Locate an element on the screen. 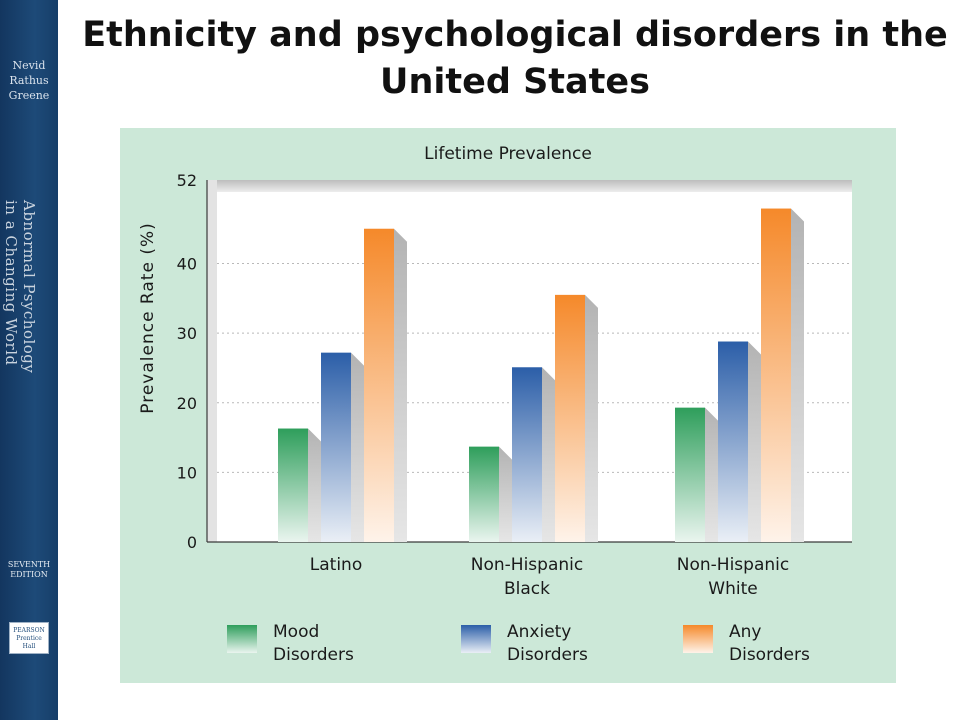 The height and width of the screenshot is (720, 960). plot-top-bevel is located at coordinates (529, 186).